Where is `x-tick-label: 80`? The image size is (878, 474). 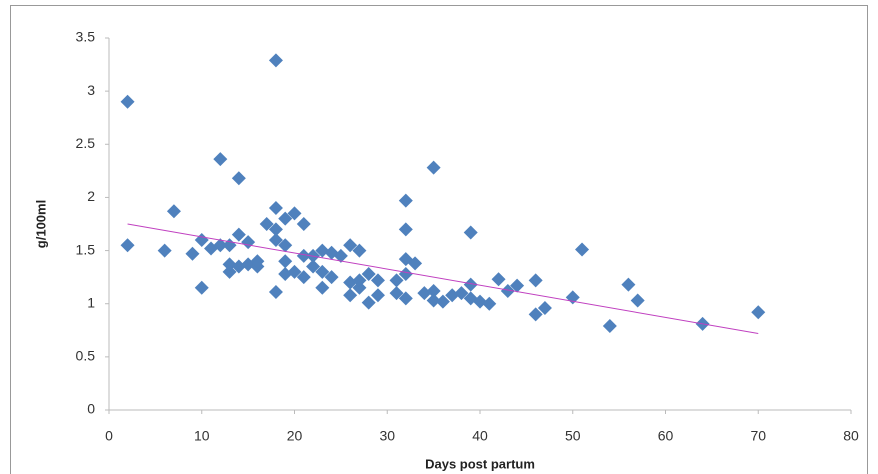 x-tick-label: 80 is located at coordinates (851, 436).